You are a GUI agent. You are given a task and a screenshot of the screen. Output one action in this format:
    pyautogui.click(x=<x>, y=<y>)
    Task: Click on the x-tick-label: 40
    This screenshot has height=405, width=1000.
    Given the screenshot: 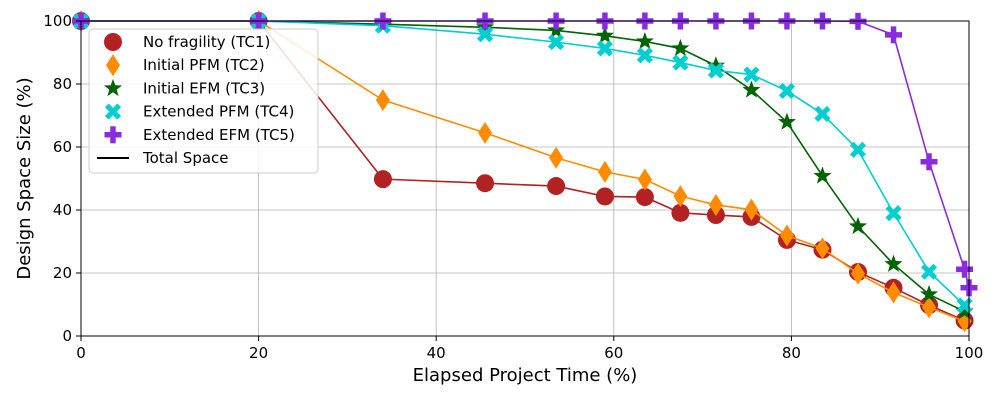 What is the action you would take?
    pyautogui.click(x=436, y=353)
    